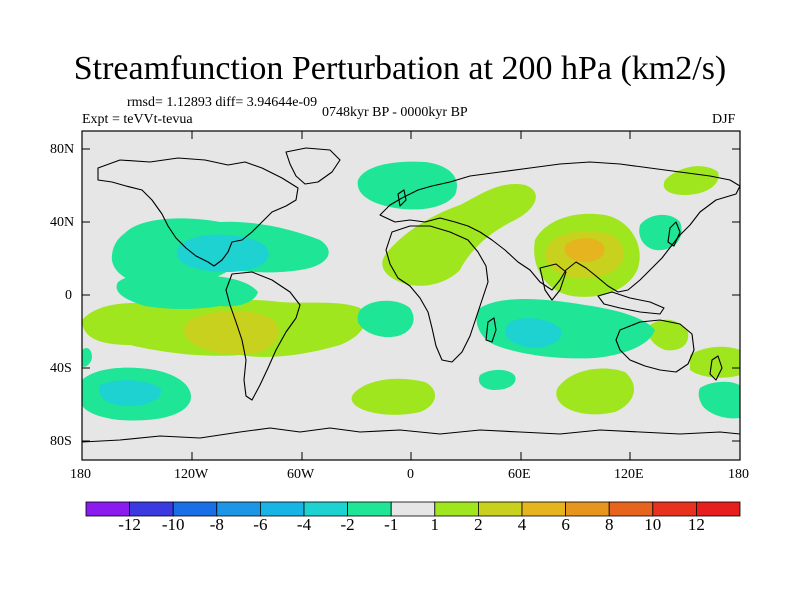 Image resolution: width=800 pixels, height=600 pixels. What do you see at coordinates (719, 400) in the screenshot?
I see `contour-far-east-pacific-low` at bounding box center [719, 400].